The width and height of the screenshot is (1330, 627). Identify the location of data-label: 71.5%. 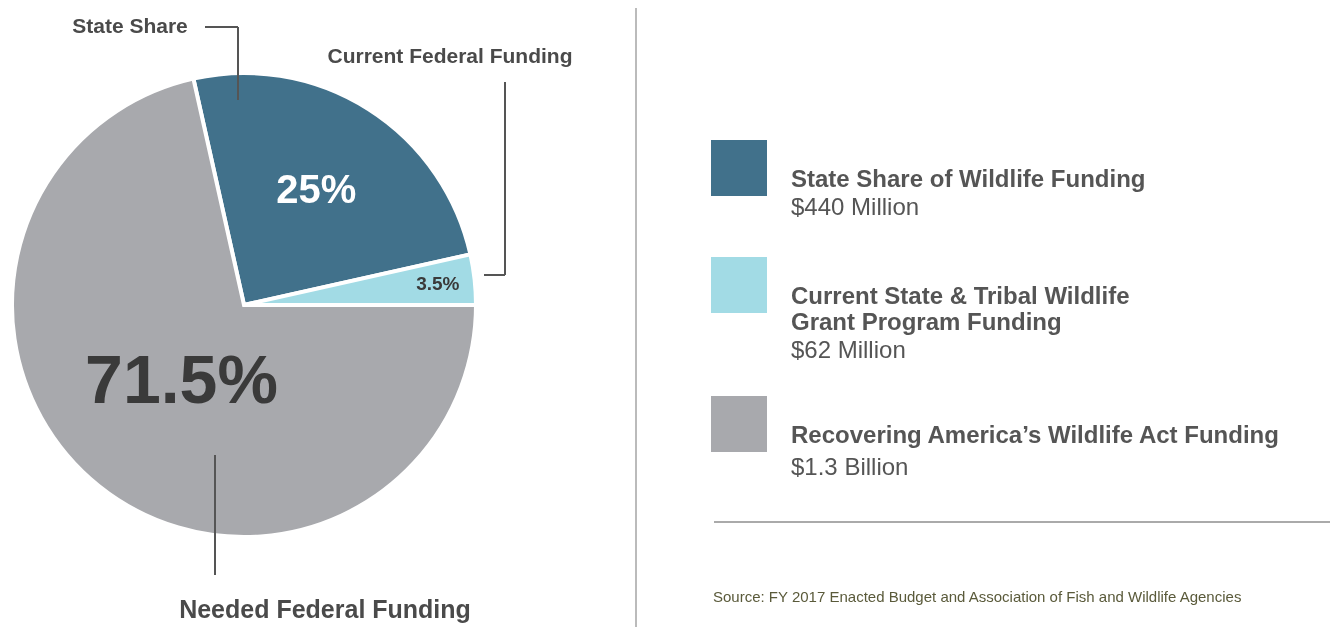
(181, 379).